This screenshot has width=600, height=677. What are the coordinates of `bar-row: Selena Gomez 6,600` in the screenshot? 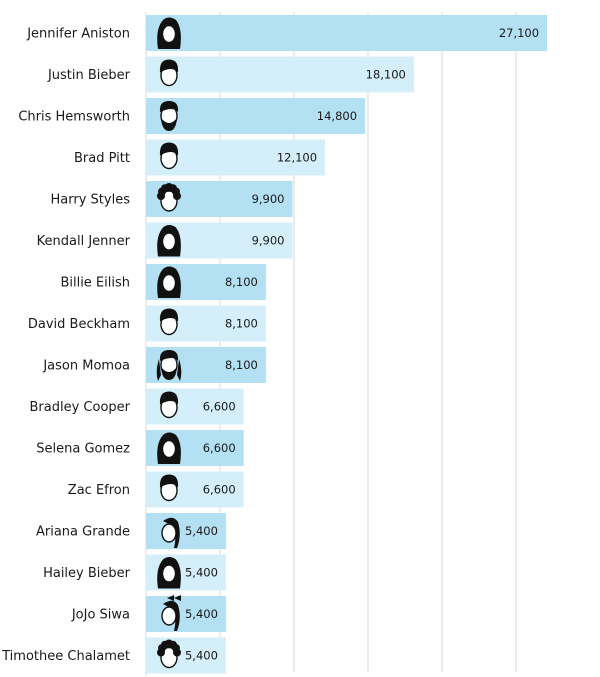 It's located at (140, 448).